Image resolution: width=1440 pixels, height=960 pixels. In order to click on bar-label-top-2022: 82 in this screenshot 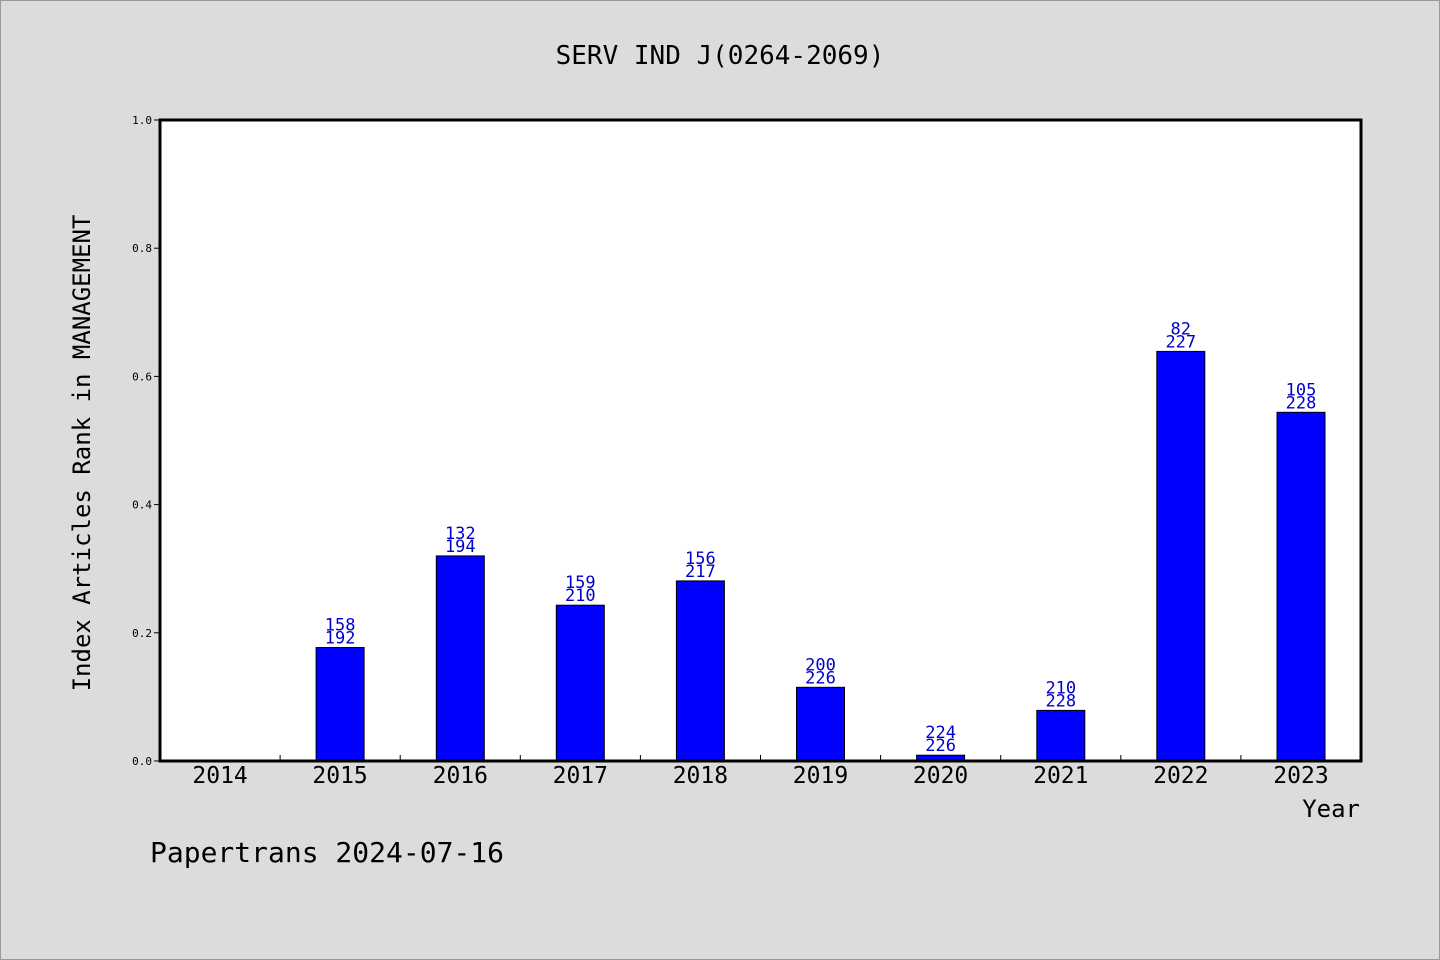, I will do `click(1181, 329)`.